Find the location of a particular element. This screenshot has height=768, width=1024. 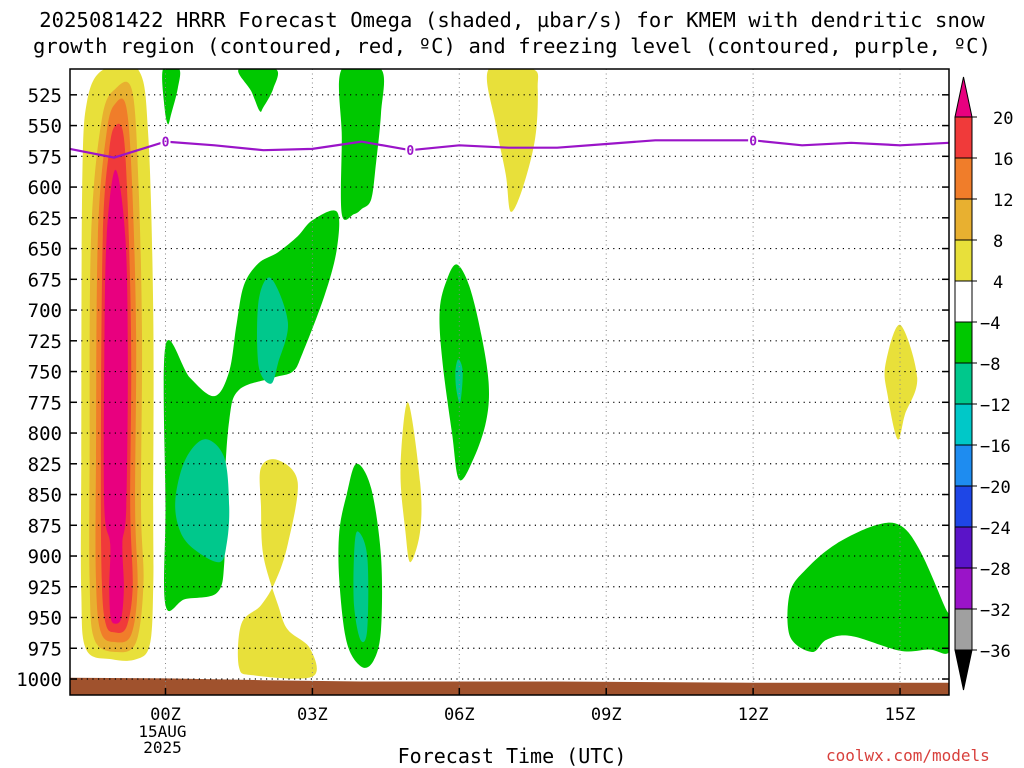

colorbar-label: −28 is located at coordinates (995, 570).